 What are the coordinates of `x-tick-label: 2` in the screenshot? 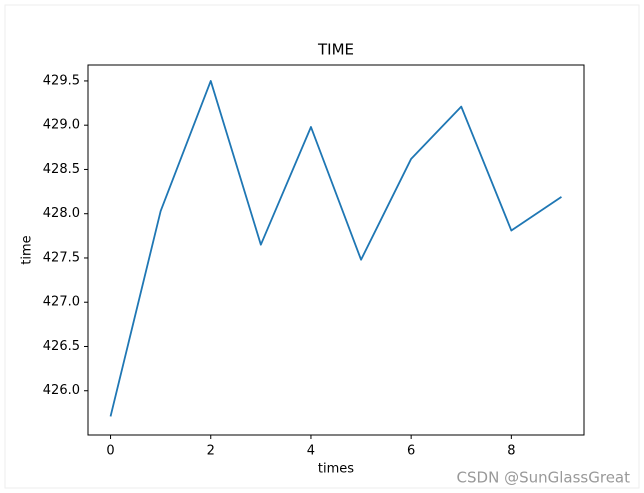 It's located at (211, 451).